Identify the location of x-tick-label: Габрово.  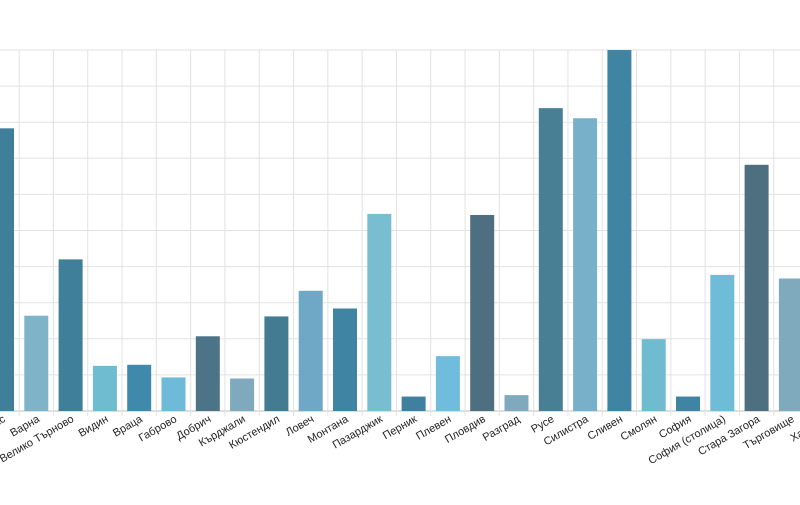
(158, 428).